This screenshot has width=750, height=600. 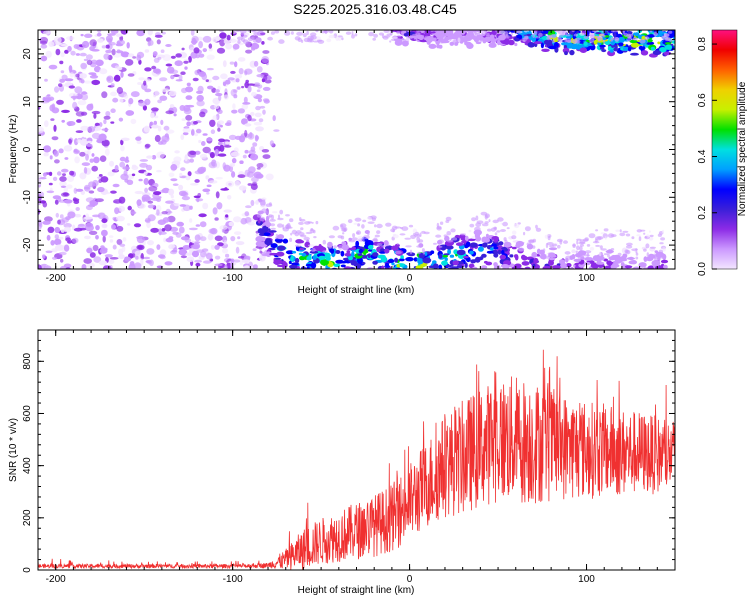 What do you see at coordinates (702, 156) in the screenshot?
I see `colorbar-tick-label: 0.4` at bounding box center [702, 156].